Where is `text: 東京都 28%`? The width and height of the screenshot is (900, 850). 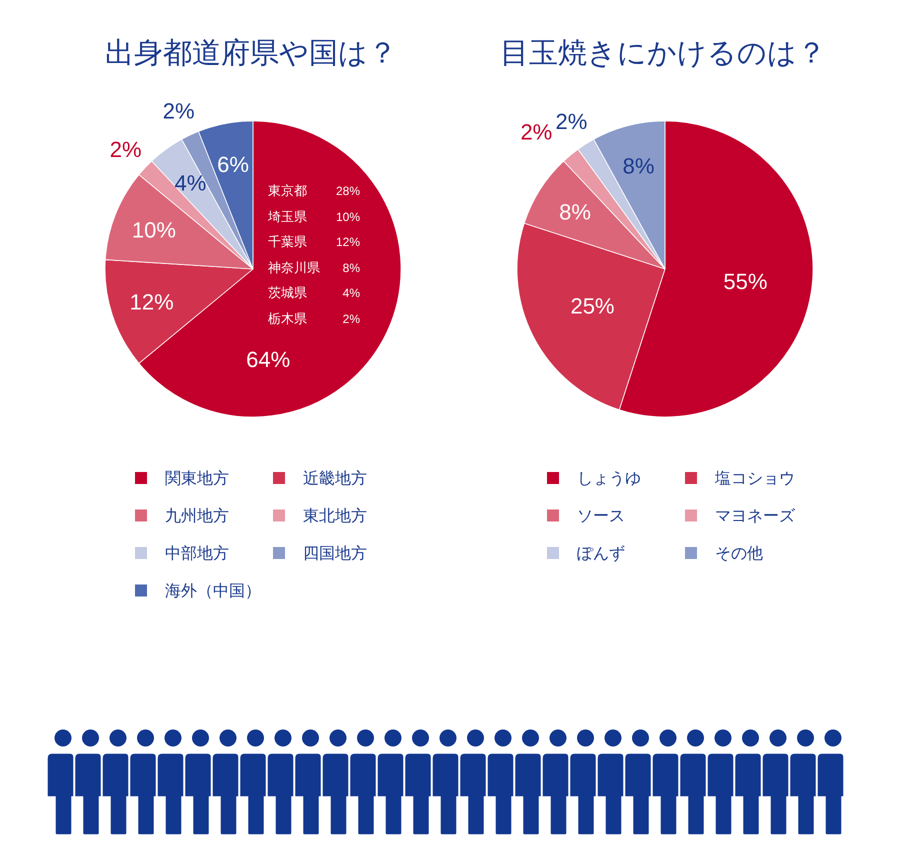 text: 東京都 28% is located at coordinates (314, 191).